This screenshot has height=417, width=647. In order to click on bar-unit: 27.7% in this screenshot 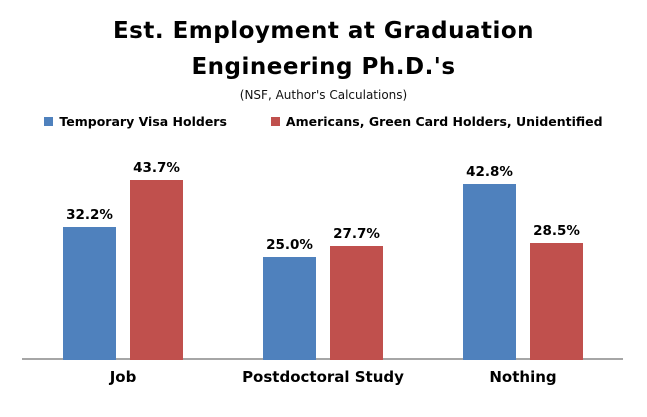, I will do `click(356, 293)`.